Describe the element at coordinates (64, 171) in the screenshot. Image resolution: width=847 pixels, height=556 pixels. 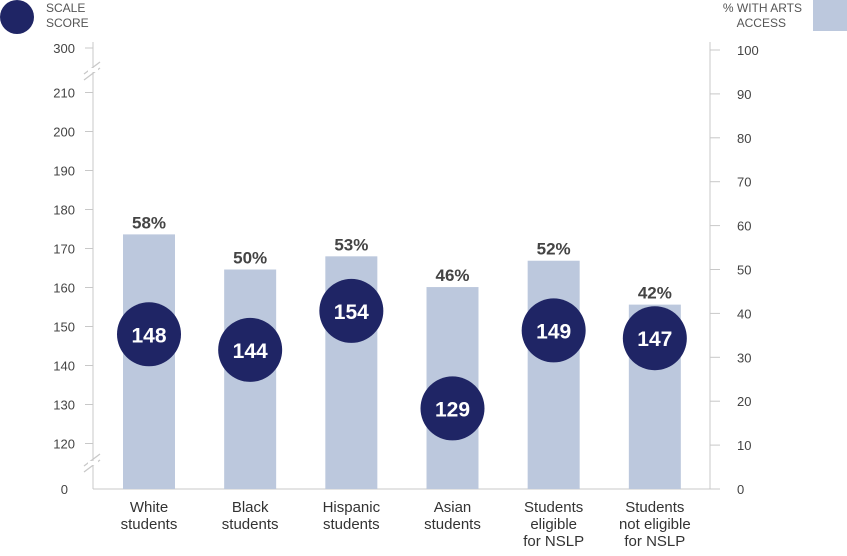
I see `left-axis-tick-label: 190` at that location.